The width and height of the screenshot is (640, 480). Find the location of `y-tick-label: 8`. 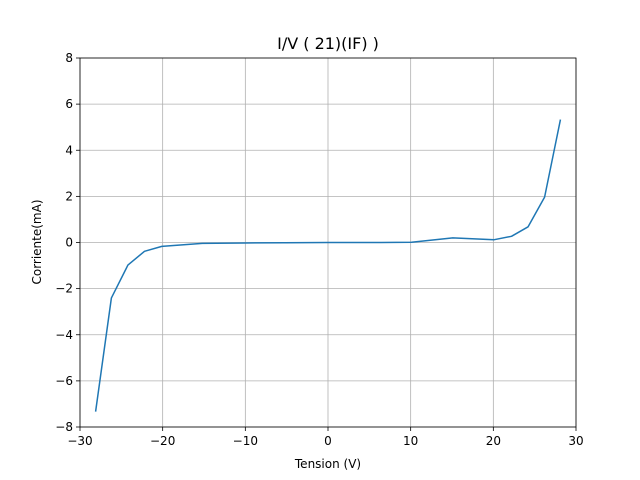

y-tick-label: 8 is located at coordinates (69, 58).